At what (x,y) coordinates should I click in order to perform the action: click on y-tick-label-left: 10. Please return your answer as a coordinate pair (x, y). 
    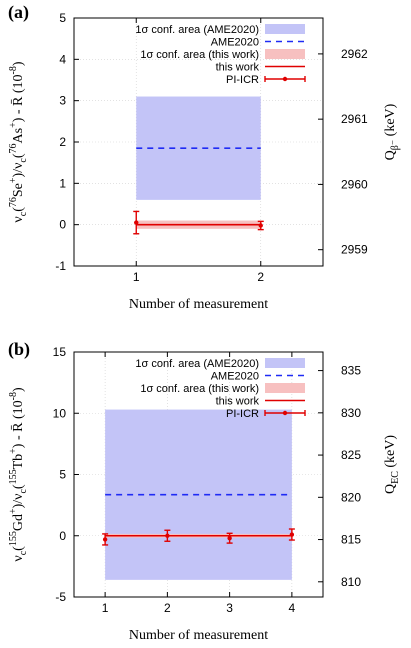
    Looking at the image, I should click on (60, 413).